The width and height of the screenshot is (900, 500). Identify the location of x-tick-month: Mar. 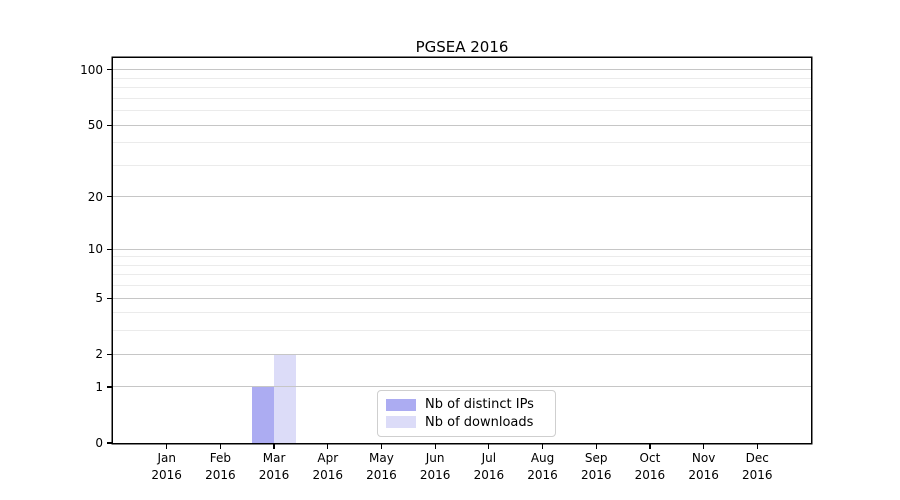
(274, 458).